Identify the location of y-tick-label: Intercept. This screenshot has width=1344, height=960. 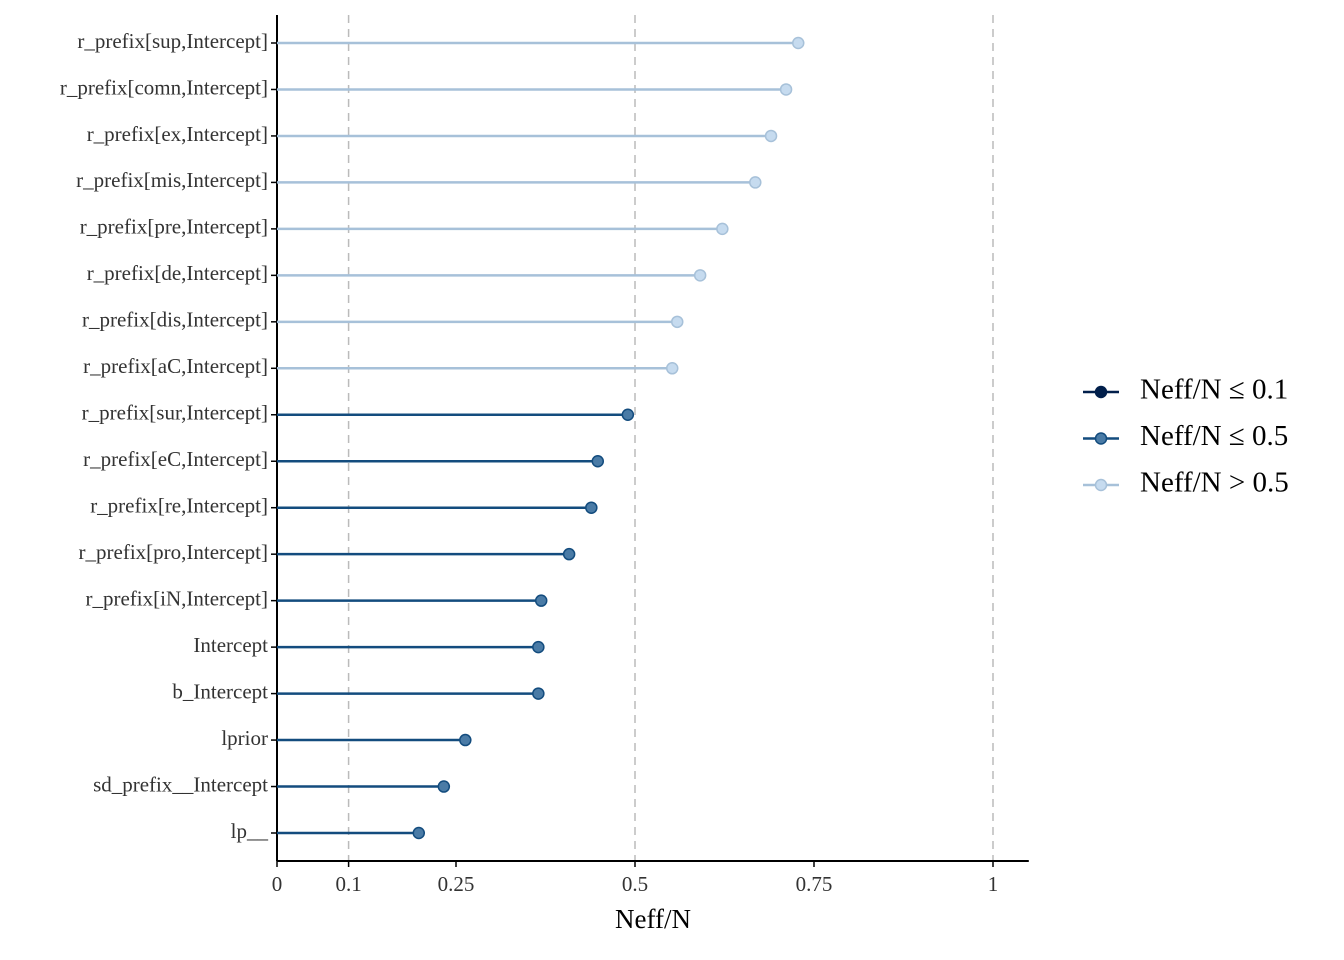
(230, 645).